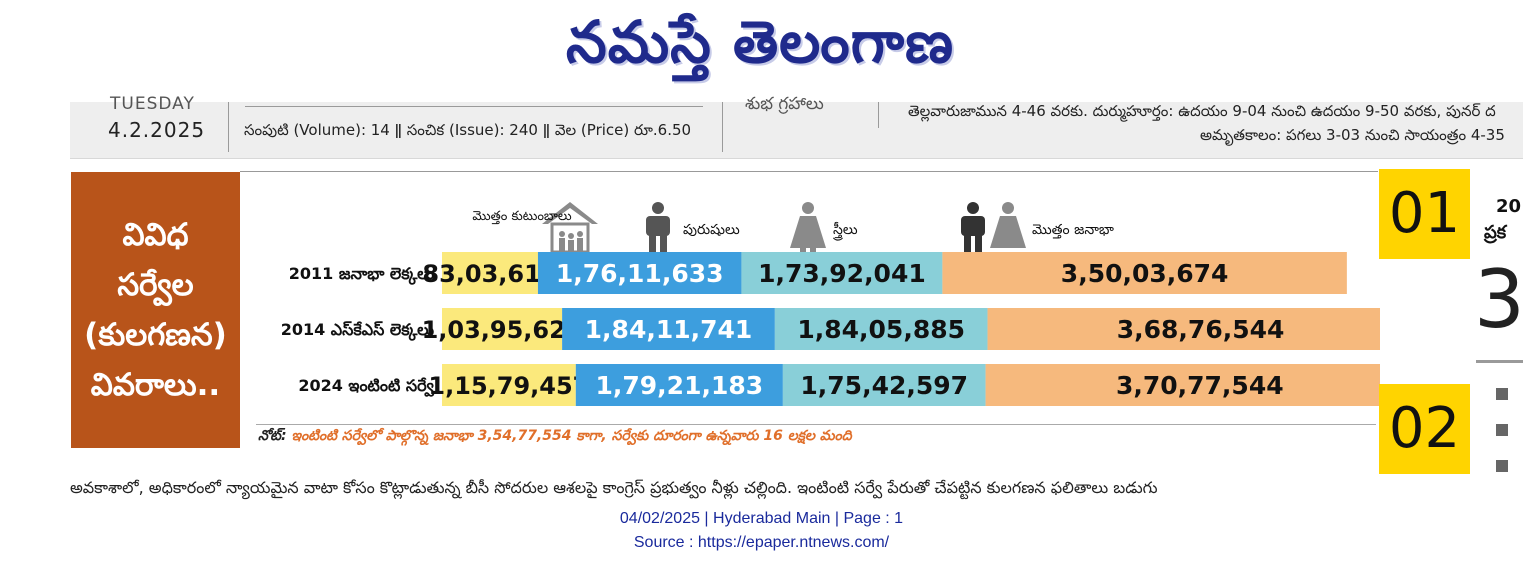 This screenshot has width=1523, height=573. I want to click on legend-males: పురుషులు, so click(711, 230).